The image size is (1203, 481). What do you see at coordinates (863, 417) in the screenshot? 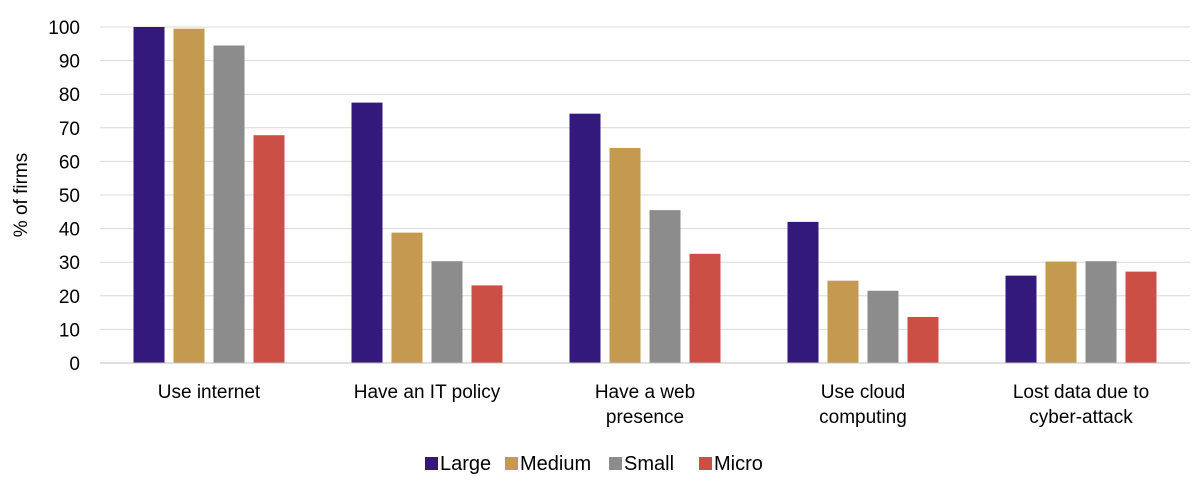
I see `category-label: computing` at bounding box center [863, 417].